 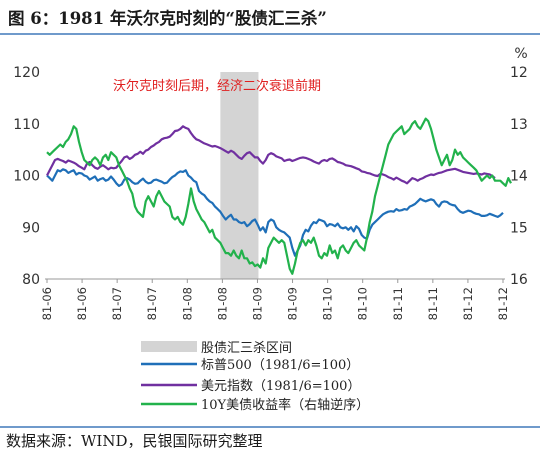 I want to click on y-left-tick-label: 110, so click(x=26, y=125).